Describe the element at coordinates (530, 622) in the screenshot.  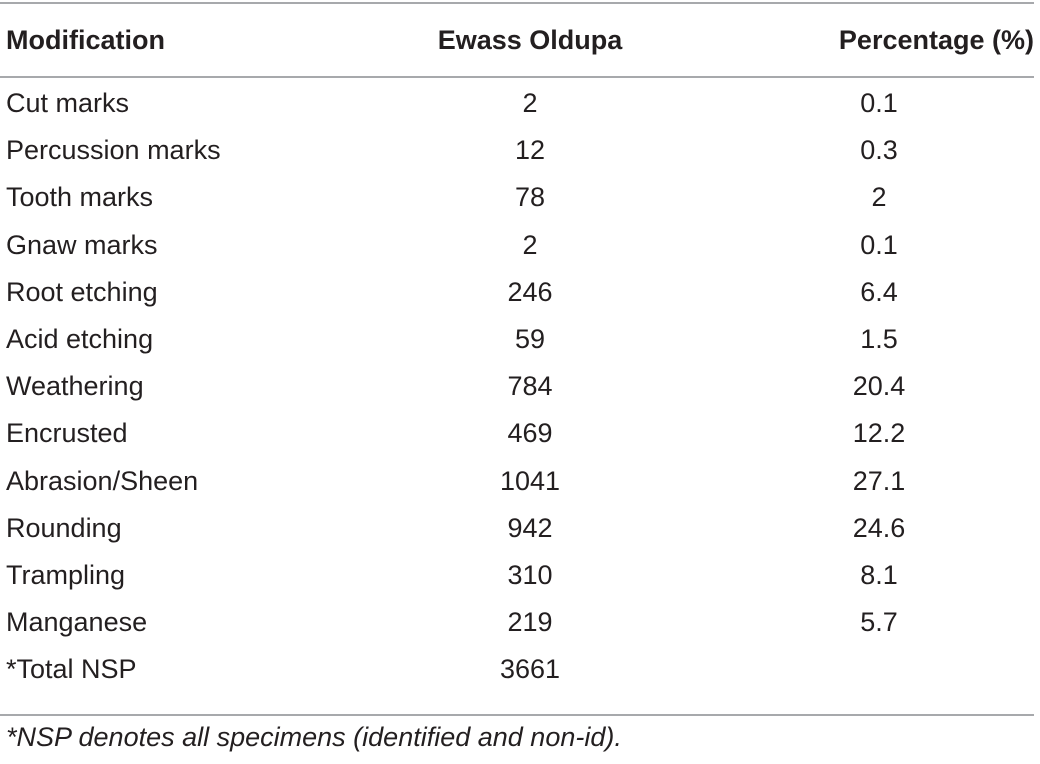
I see `ewass-oldupa-cell: 219` at that location.